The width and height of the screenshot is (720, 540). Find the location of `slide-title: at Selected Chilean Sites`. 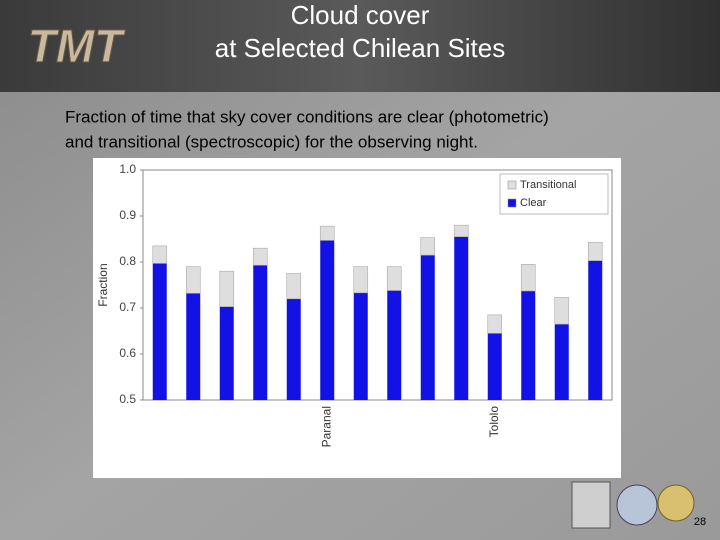

slide-title: at Selected Chilean Sites is located at coordinates (360, 48).